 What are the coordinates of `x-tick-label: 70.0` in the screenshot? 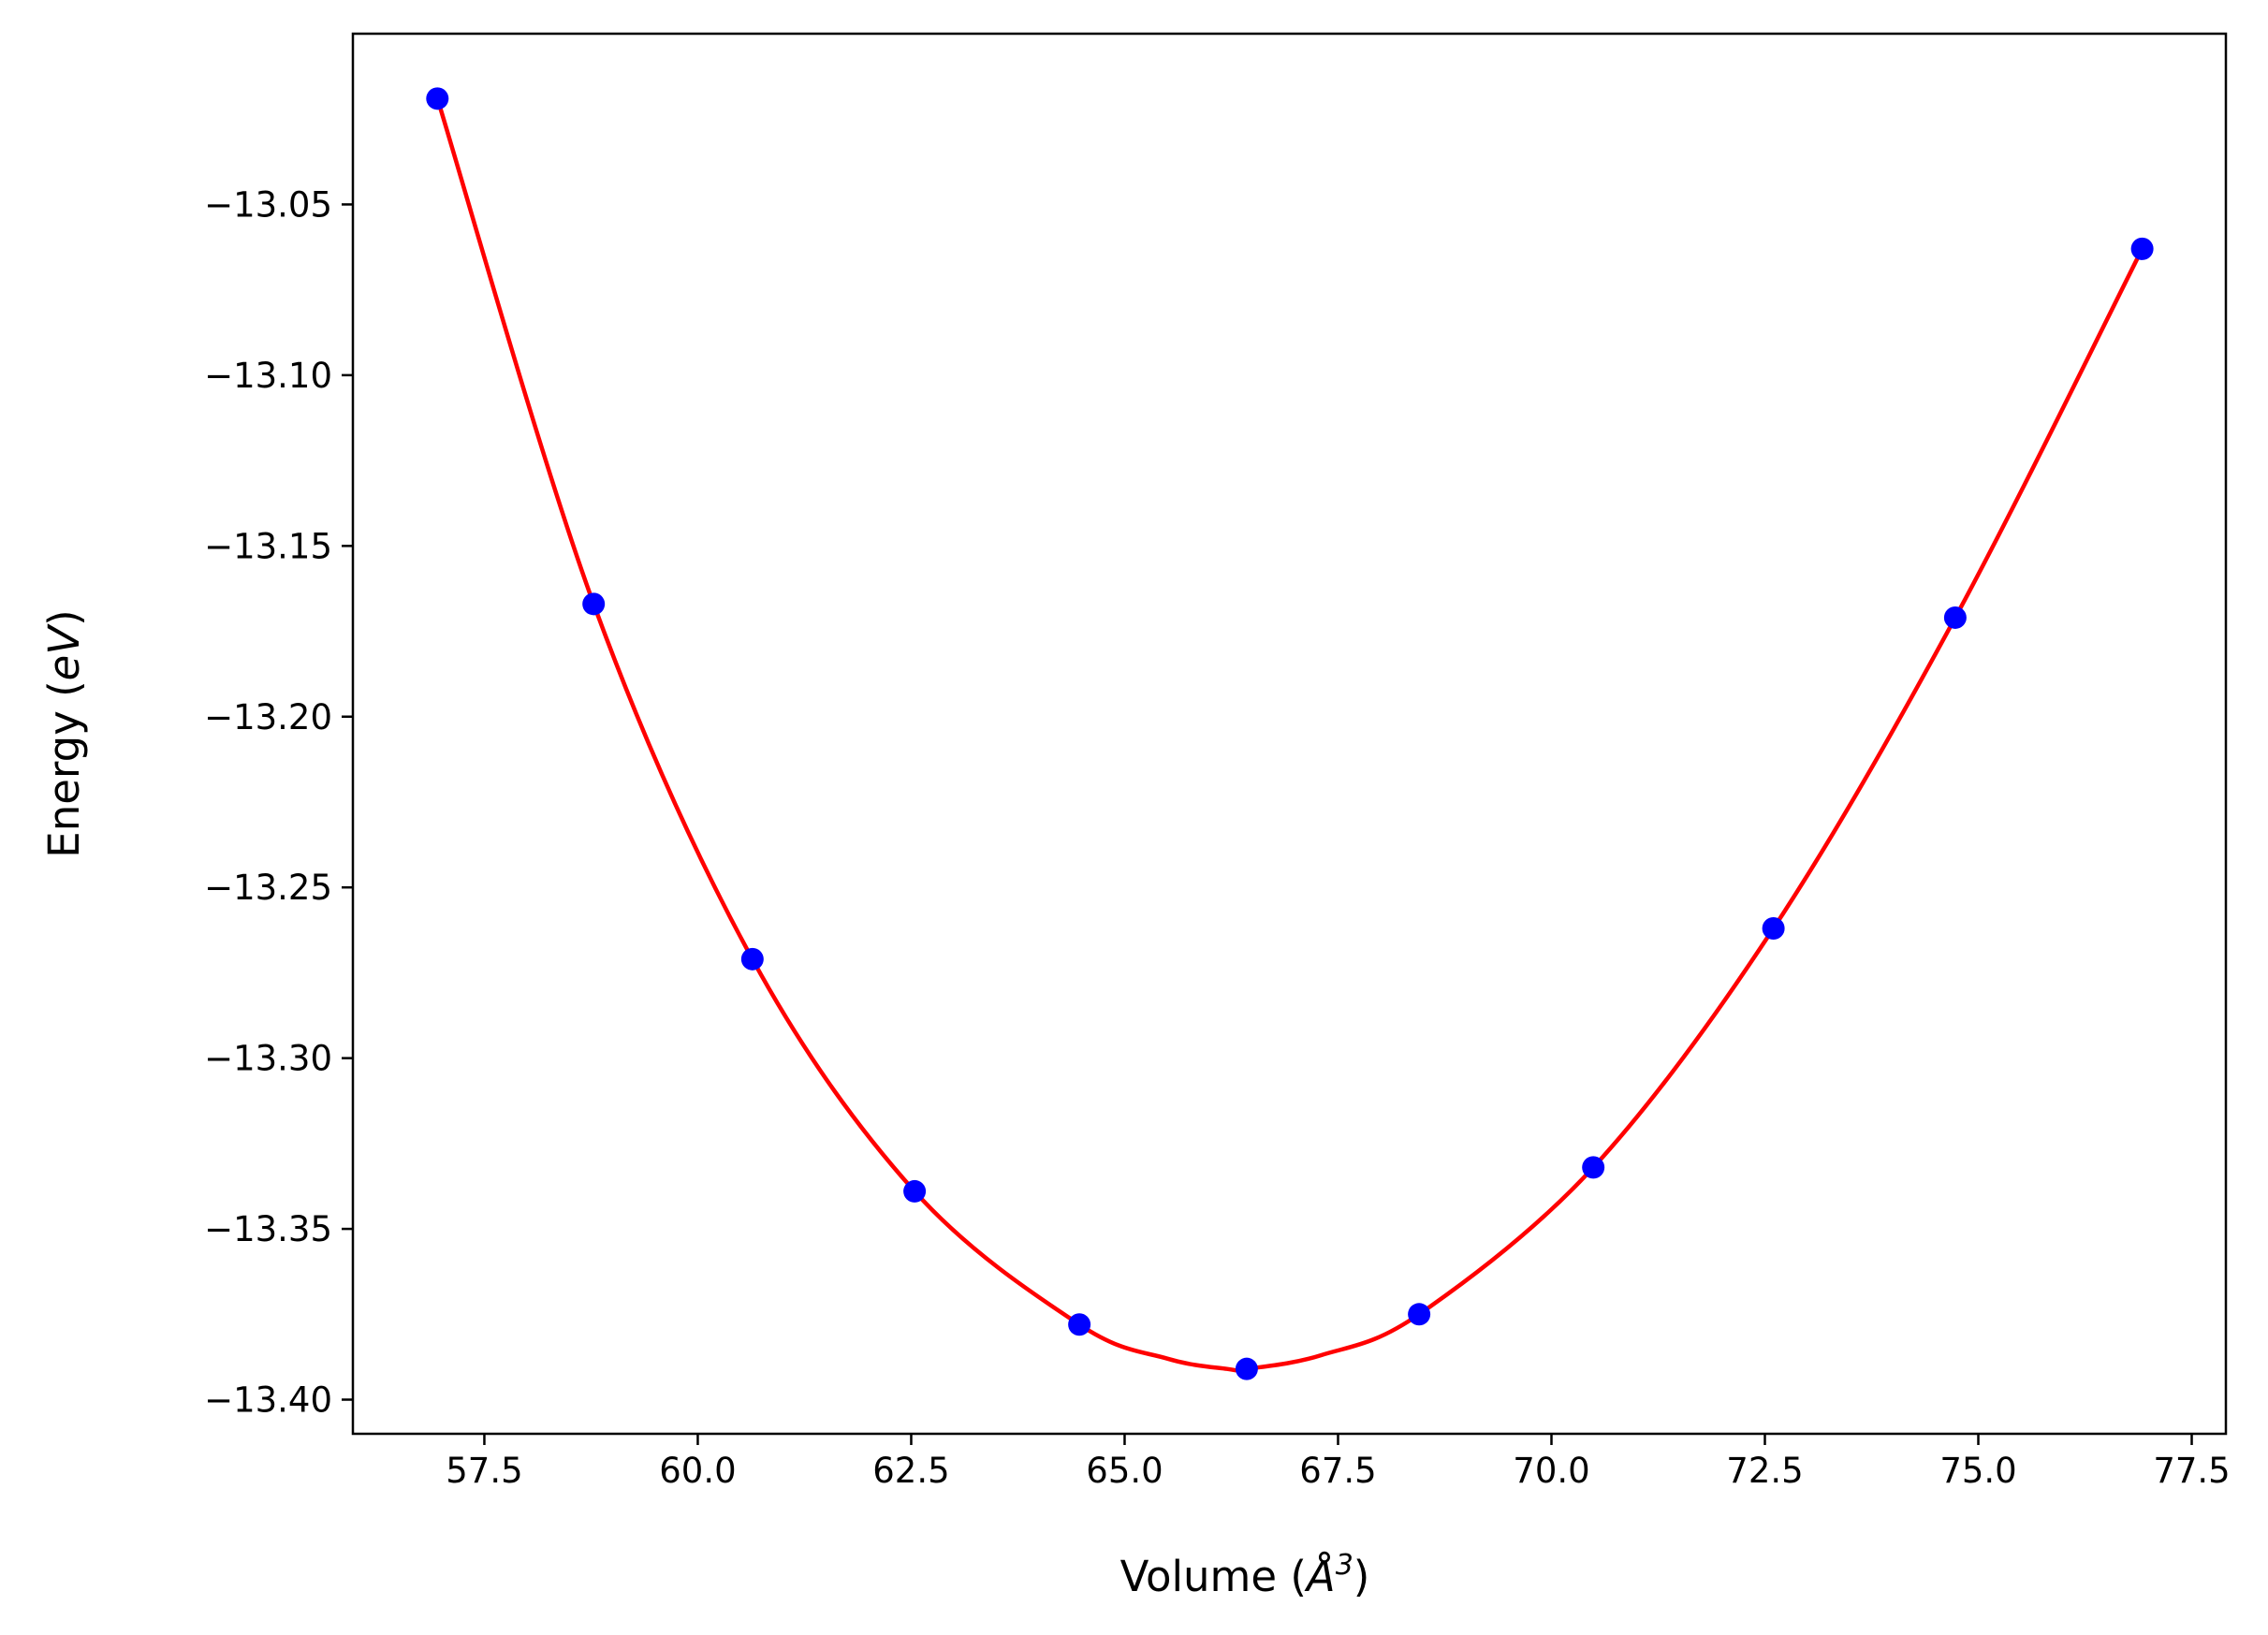 It's located at (1551, 1471).